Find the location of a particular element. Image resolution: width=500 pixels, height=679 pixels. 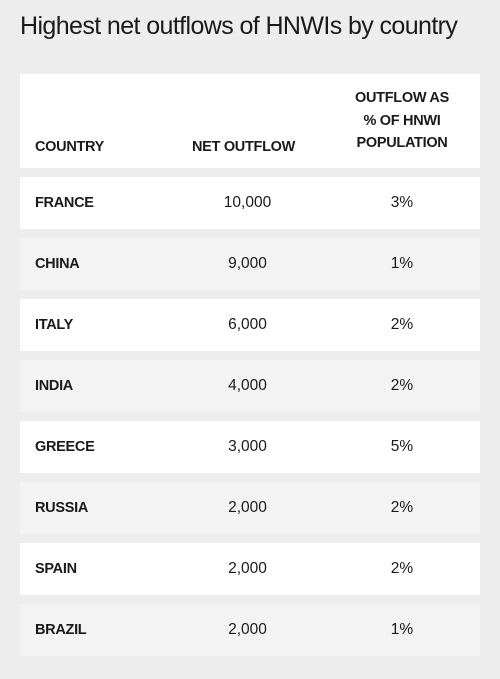

table-row: ITALY 6,000 2% is located at coordinates (250, 325).